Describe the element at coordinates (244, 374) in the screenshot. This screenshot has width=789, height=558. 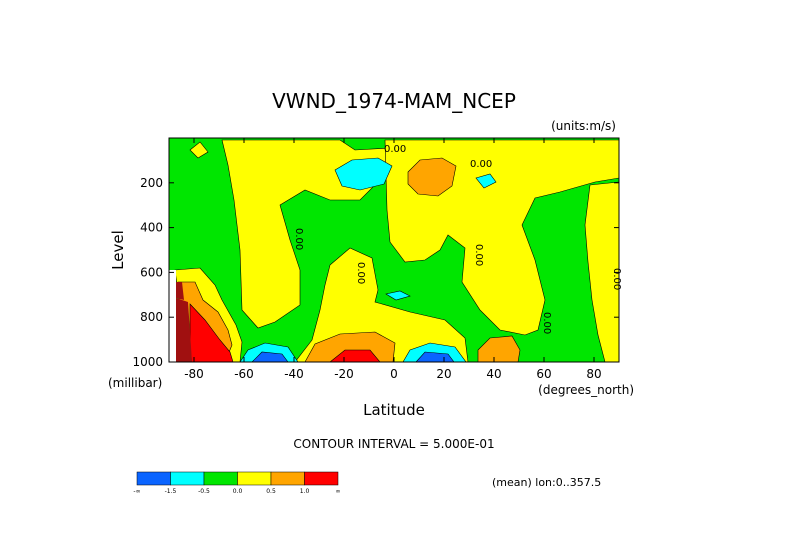
I see `x-tick-label: -60` at that location.